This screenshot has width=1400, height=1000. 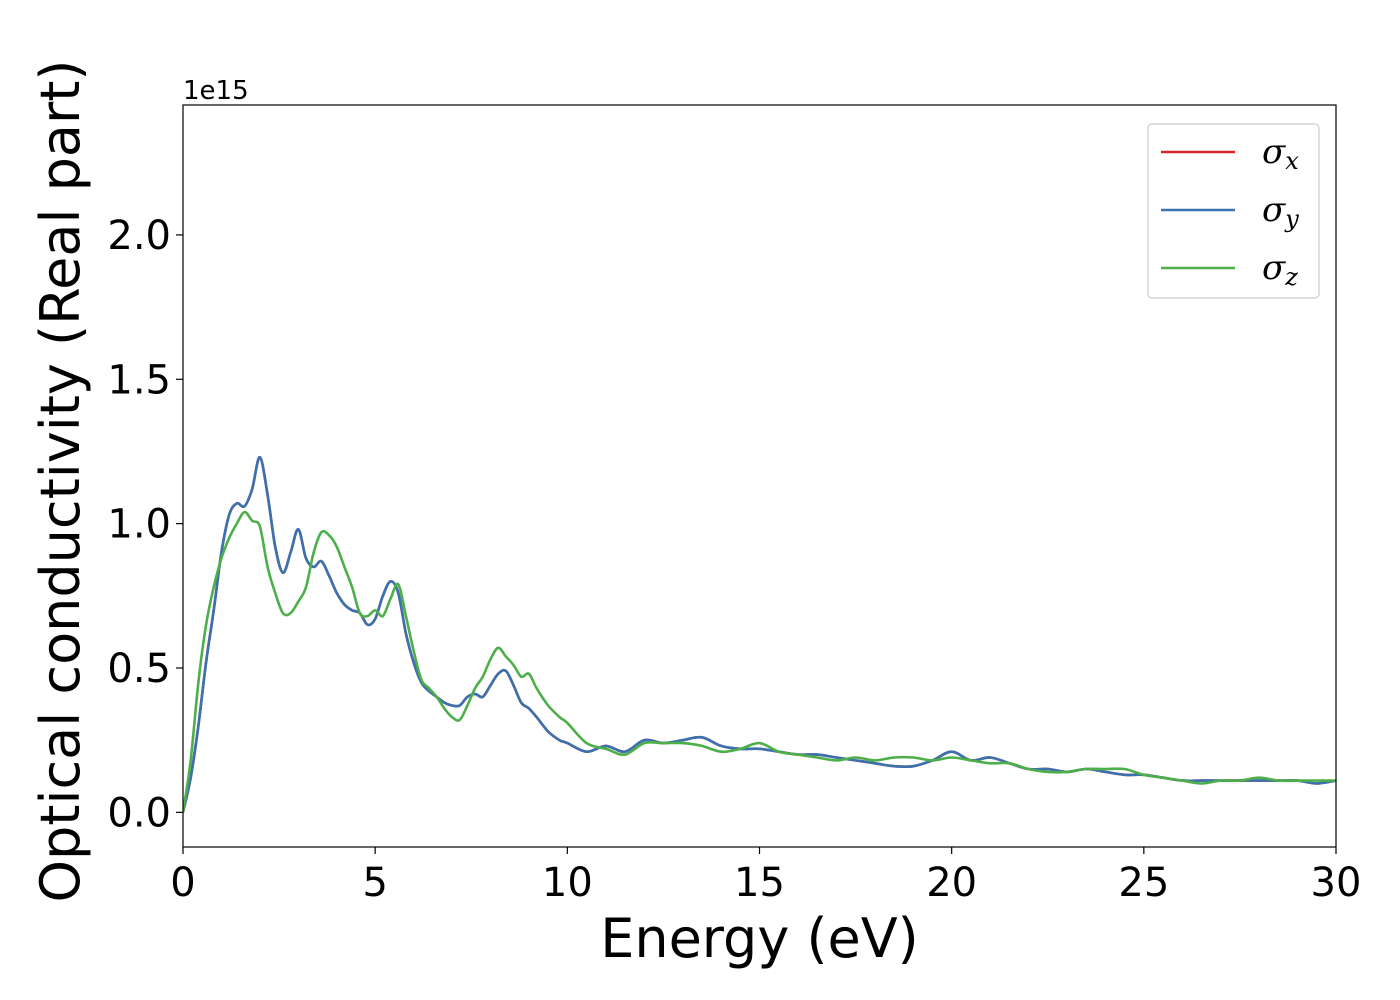 What do you see at coordinates (1280, 211) in the screenshot?
I see `legend-label-y: σy` at bounding box center [1280, 211].